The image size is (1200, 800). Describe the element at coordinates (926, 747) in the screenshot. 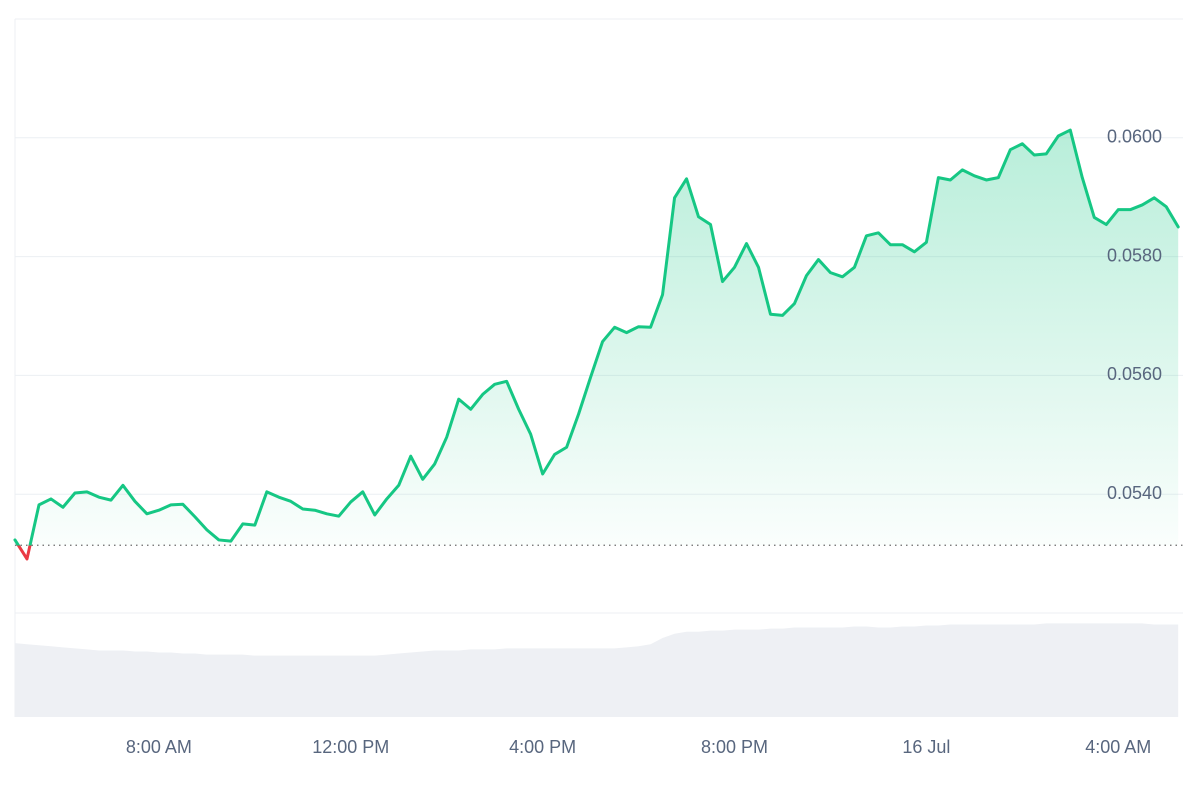

I see `x-tick-label: 16 Jul` at that location.